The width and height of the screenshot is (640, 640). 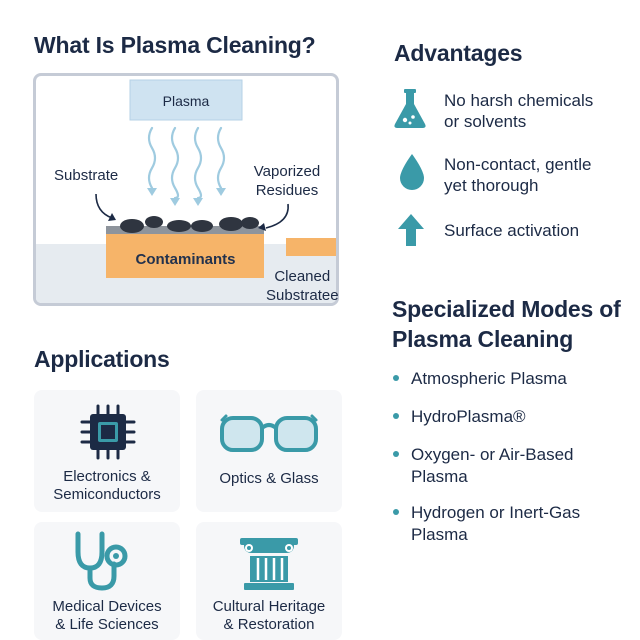 What do you see at coordinates (101, 561) in the screenshot?
I see `stethoscope-icon` at bounding box center [101, 561].